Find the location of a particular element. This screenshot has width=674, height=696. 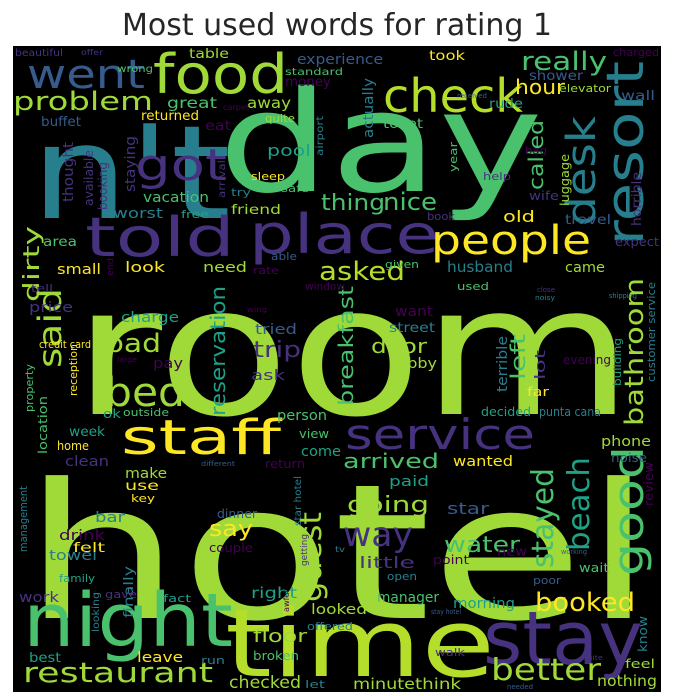

word-terrible: terrible is located at coordinates (503, 364).